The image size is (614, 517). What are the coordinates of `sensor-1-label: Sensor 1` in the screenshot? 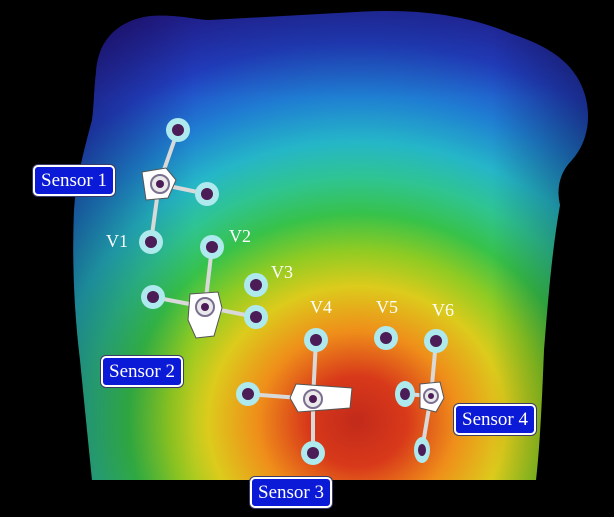 It's located at (74, 180).